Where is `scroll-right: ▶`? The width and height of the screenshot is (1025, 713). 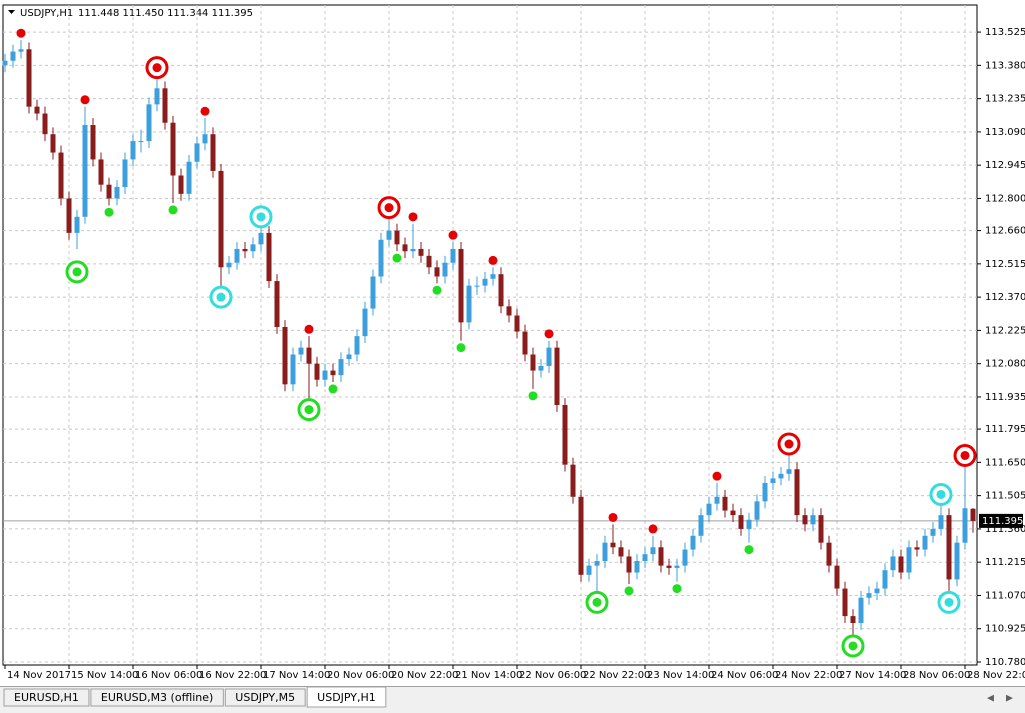 scroll-right: ▶ is located at coordinates (1009, 699).